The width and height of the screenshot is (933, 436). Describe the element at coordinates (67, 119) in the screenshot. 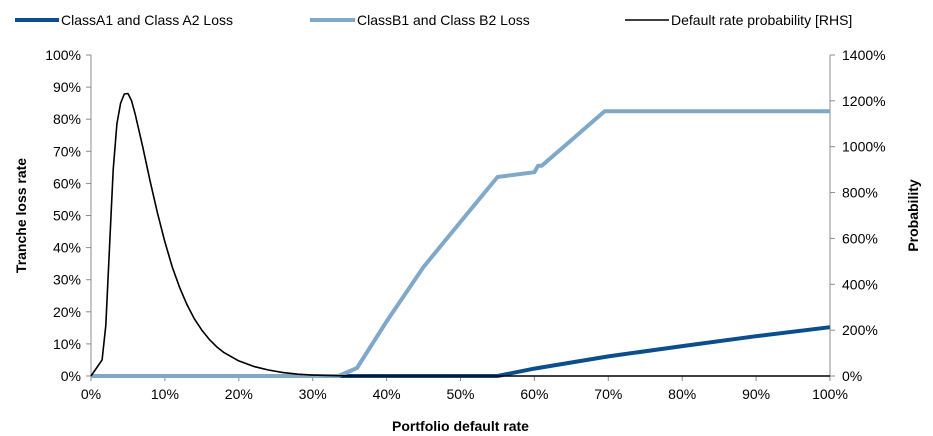

I see `y-tick-label: 80%` at that location.